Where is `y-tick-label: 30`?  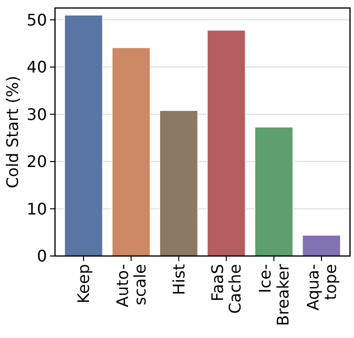
y-tick-label: 30 is located at coordinates (36, 114).